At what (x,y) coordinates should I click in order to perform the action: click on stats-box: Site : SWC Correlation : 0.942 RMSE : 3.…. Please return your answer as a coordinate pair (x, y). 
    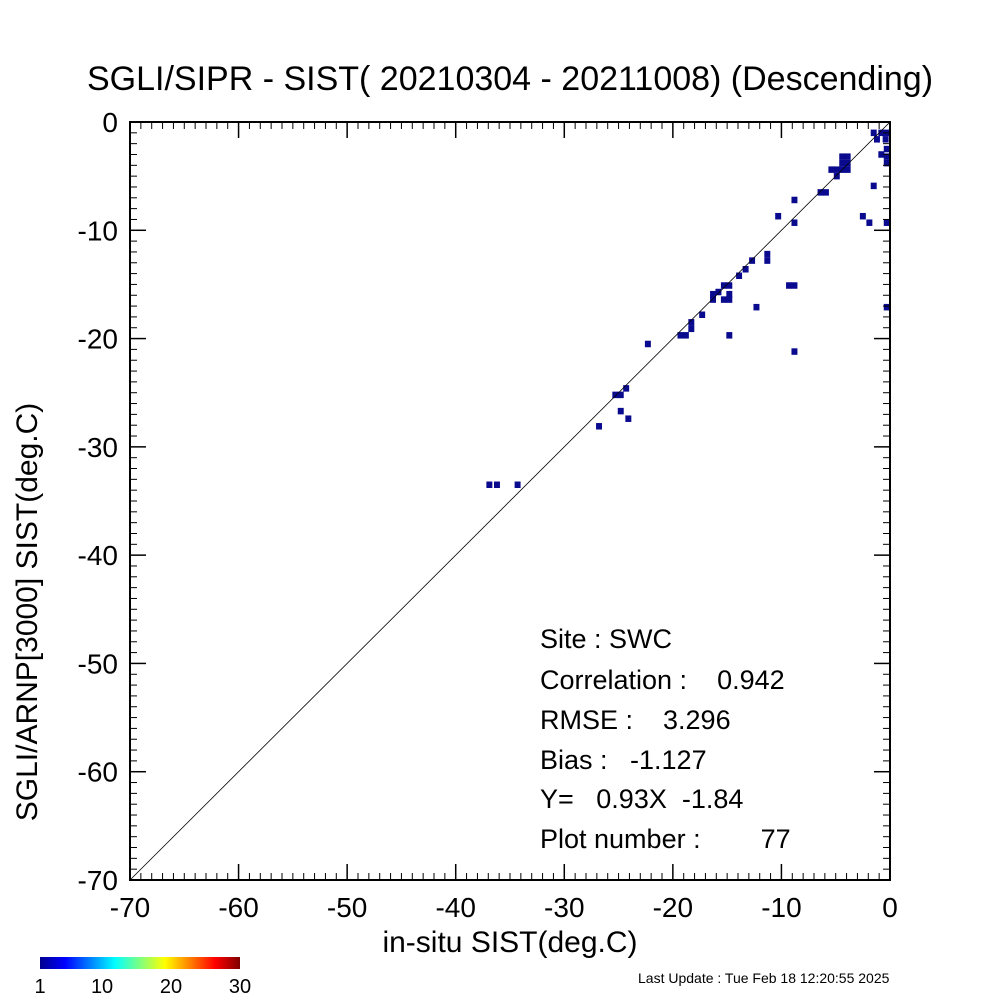
    Looking at the image, I should click on (665, 739).